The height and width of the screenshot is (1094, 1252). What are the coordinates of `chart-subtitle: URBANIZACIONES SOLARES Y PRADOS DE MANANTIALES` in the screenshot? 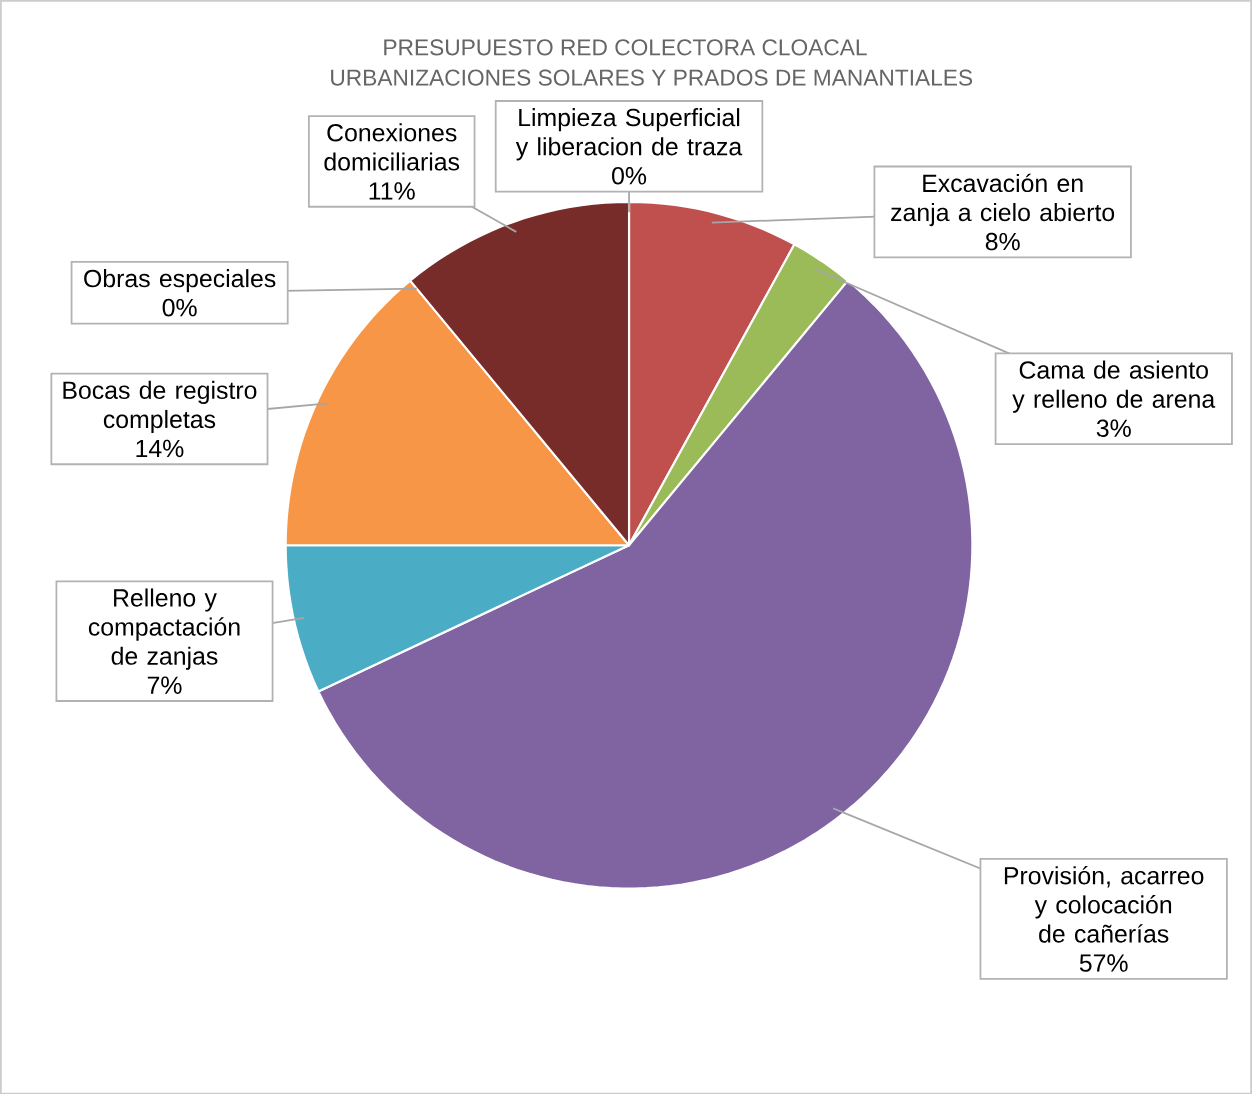 It's located at (652, 77).